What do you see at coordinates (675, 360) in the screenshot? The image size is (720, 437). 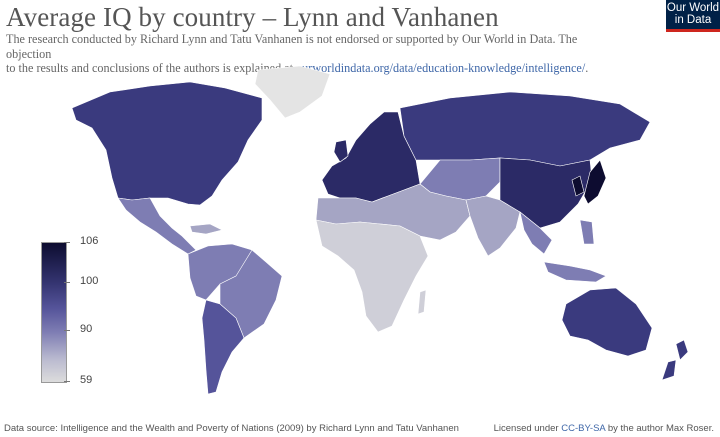 I see `region-new-zealand` at bounding box center [675, 360].